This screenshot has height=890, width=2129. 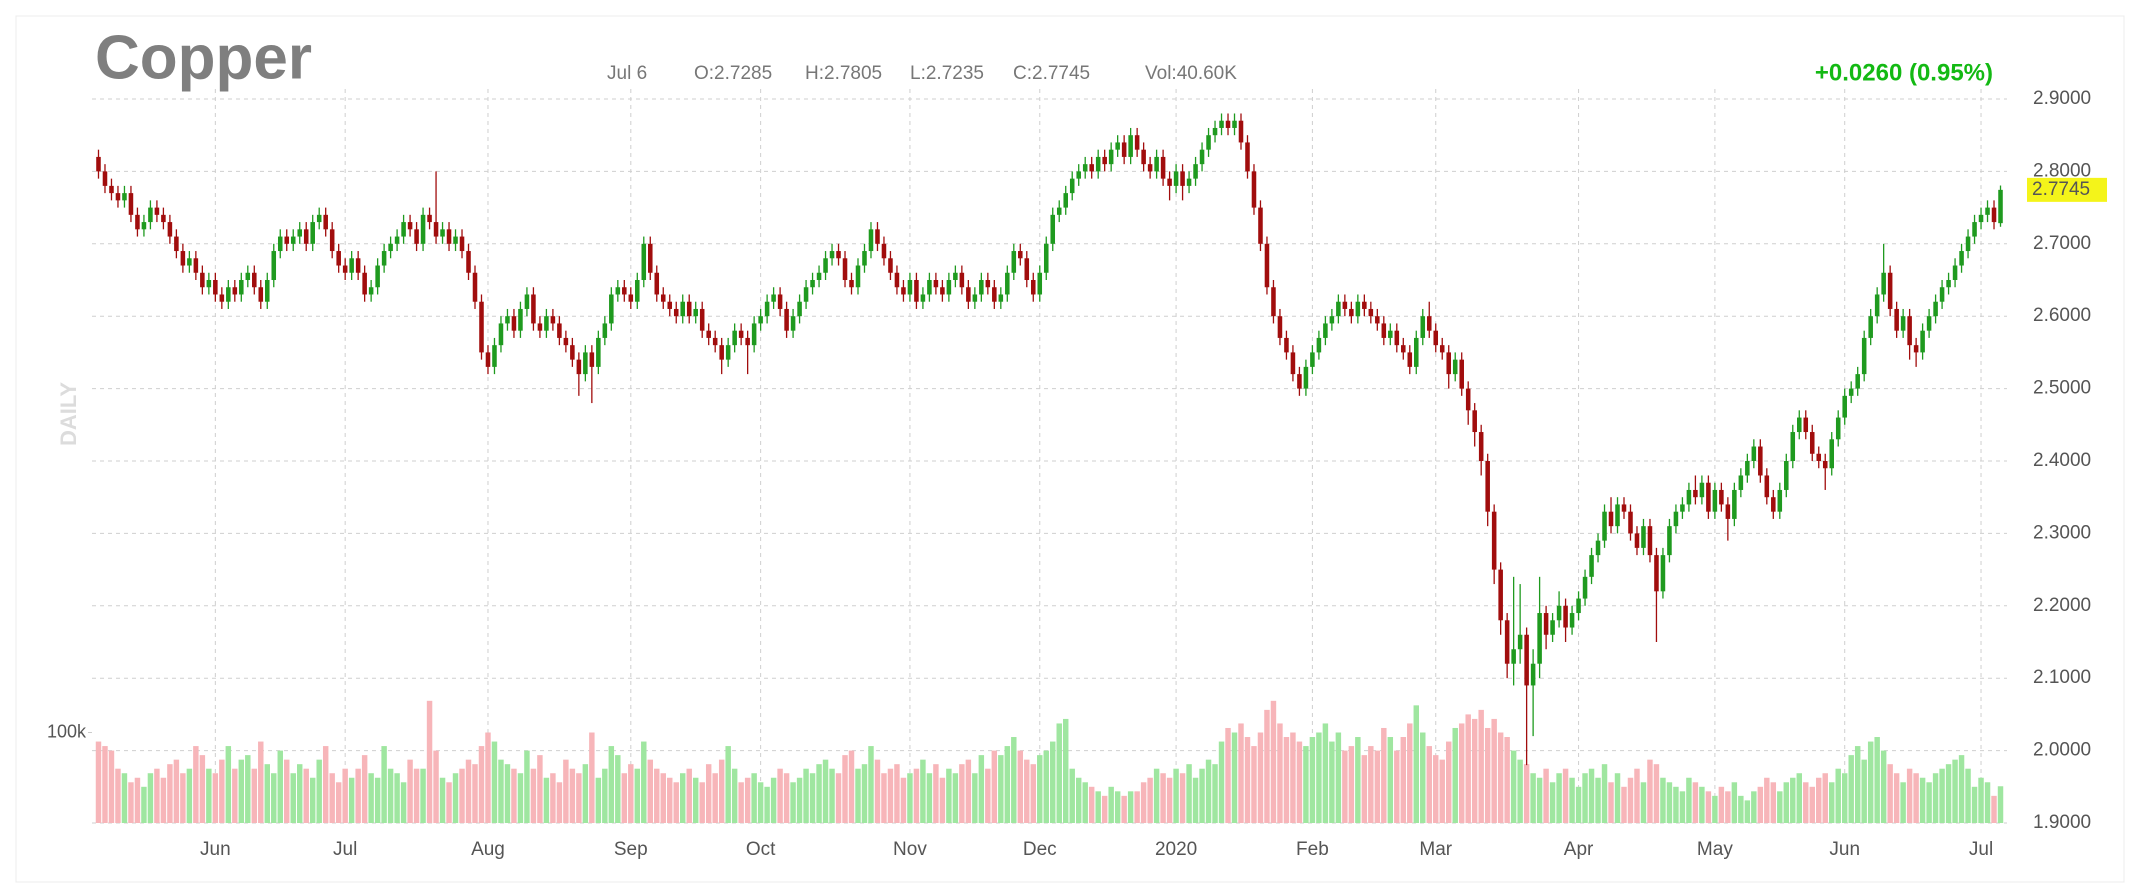 What do you see at coordinates (2067, 189) in the screenshot?
I see `last-price-tag` at bounding box center [2067, 189].